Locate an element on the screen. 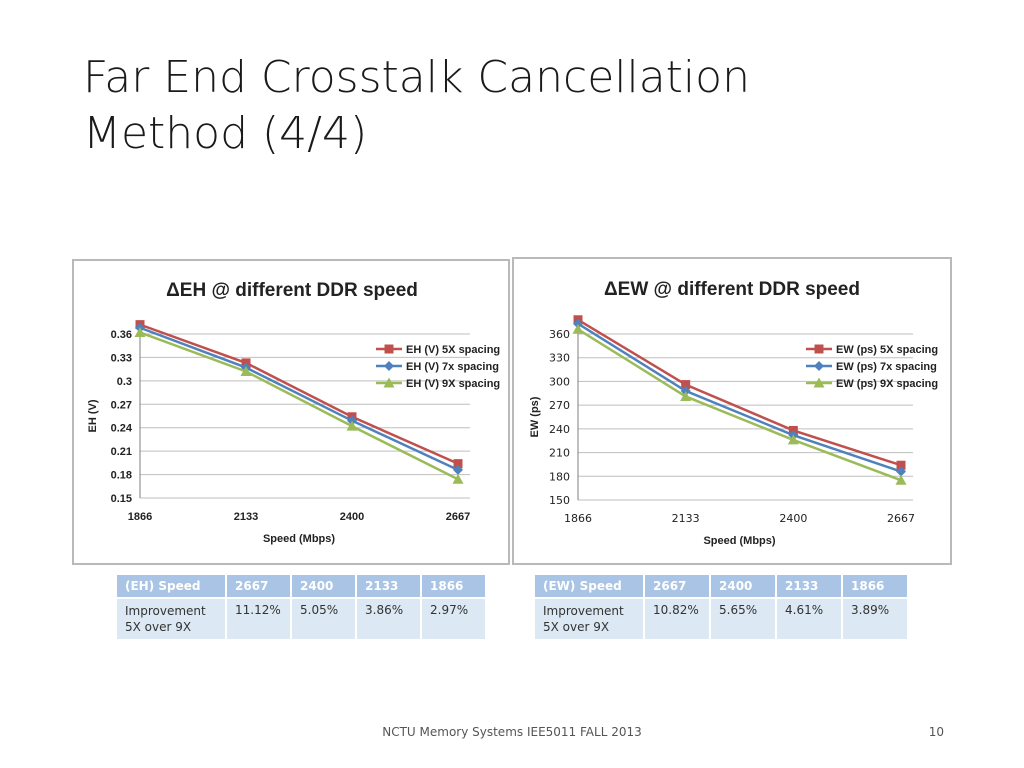  y-tick-label: 300 is located at coordinates (559, 381).